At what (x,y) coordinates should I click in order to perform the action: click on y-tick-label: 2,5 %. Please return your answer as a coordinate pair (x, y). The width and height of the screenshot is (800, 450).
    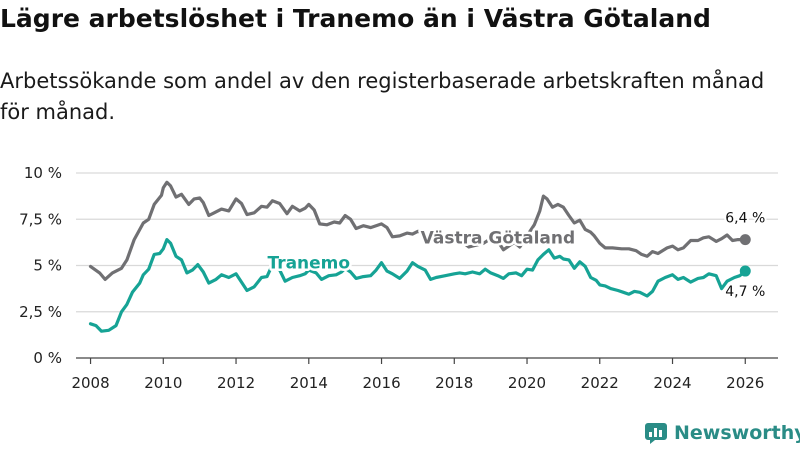
    Looking at the image, I should click on (40, 312).